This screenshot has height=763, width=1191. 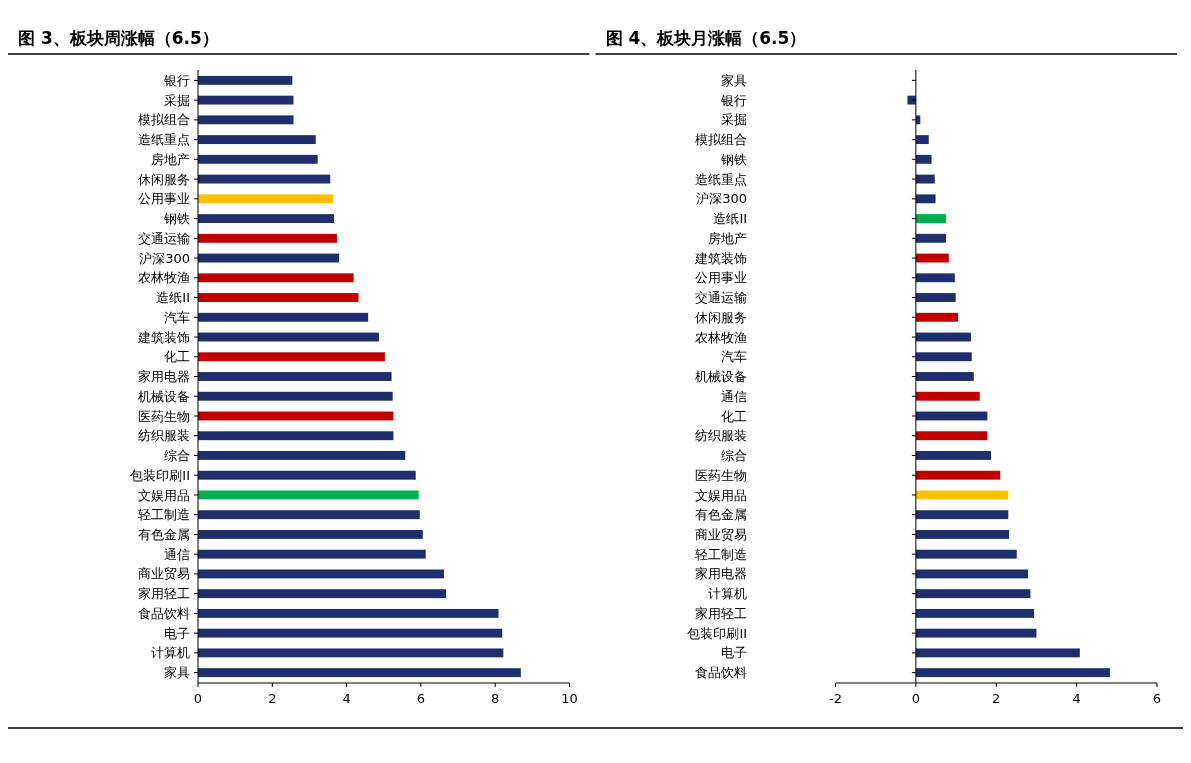 I want to click on x-tick-label: -2, so click(x=835, y=698).